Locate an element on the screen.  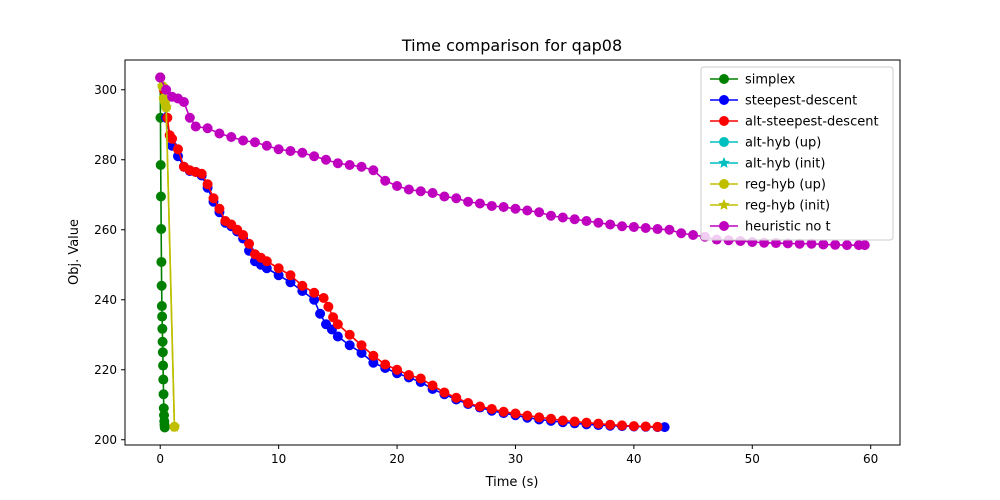
legend-label: simplex is located at coordinates (770, 80).